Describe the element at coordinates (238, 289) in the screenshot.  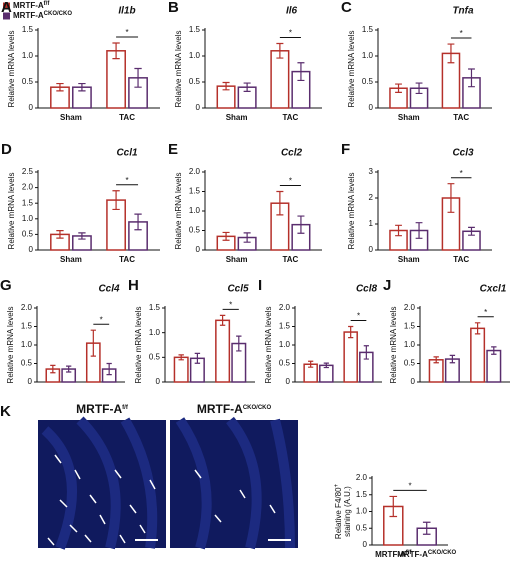
I see `chart-title: Ccl5` at that location.